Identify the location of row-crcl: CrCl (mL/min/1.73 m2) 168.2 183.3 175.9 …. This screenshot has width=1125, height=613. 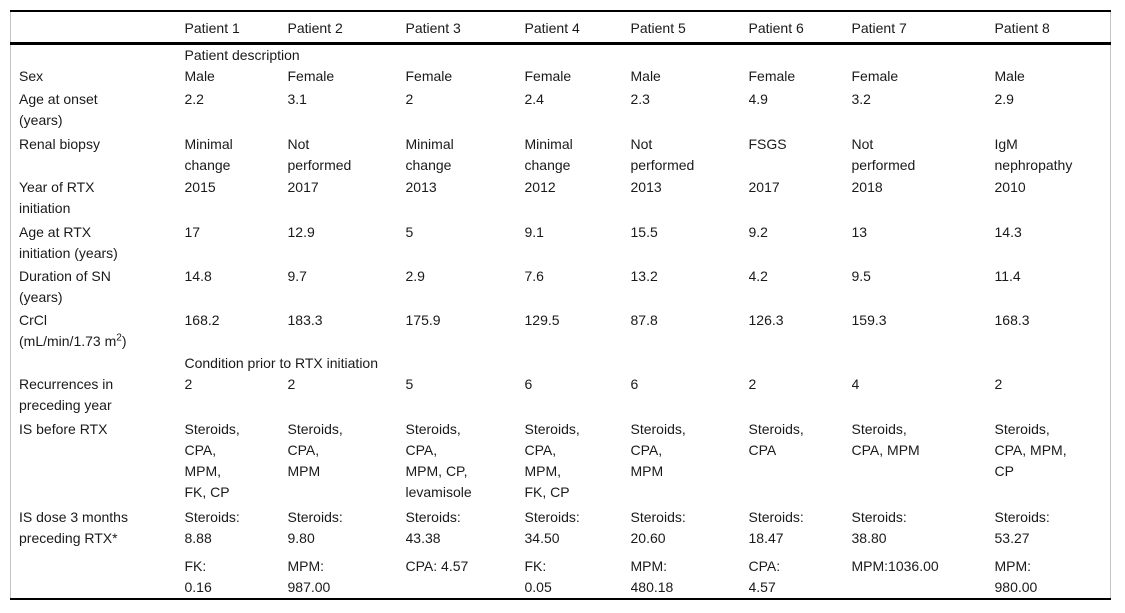
(561, 331).